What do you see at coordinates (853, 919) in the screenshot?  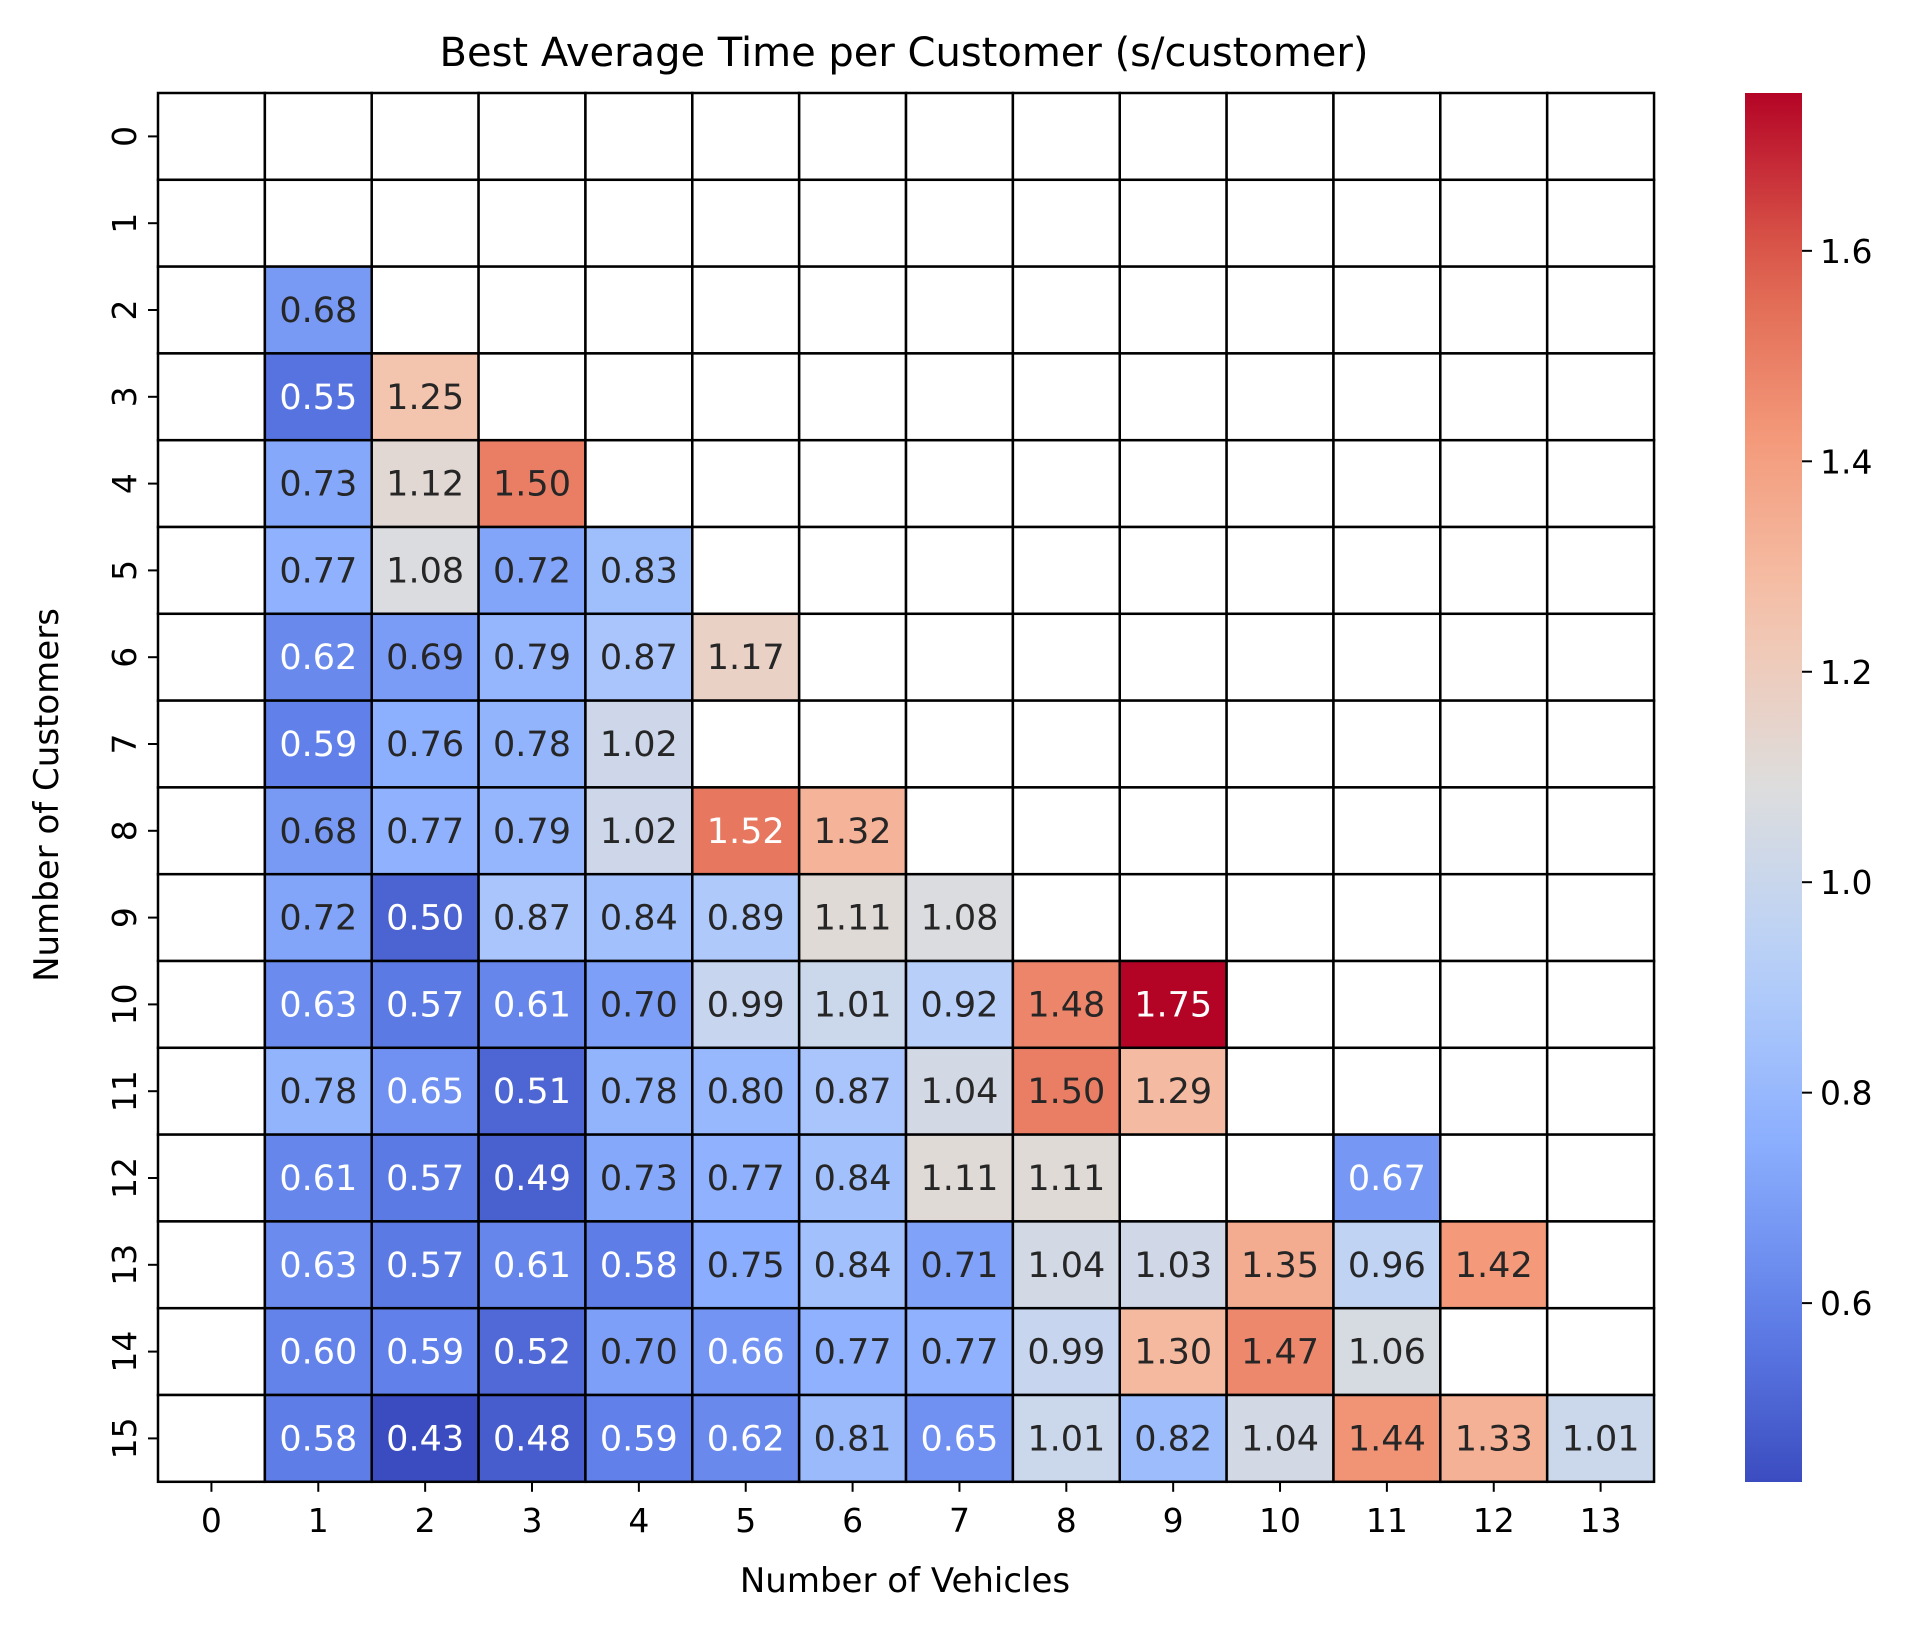 I see `cell-value-label: 1.11` at bounding box center [853, 919].